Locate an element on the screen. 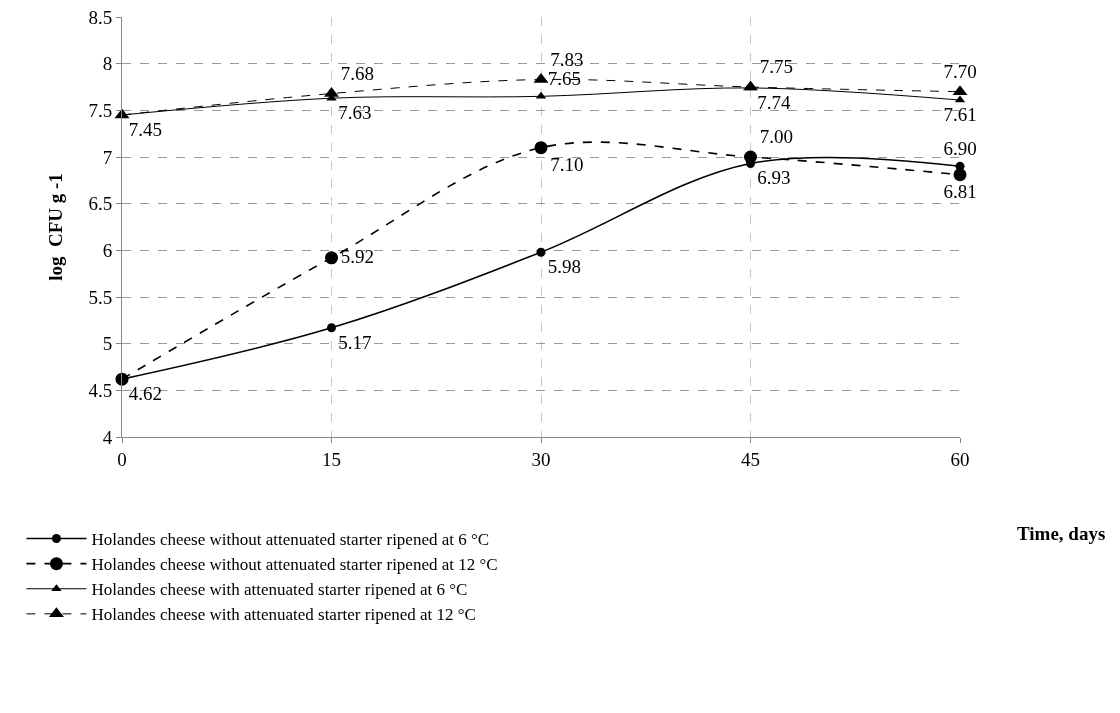  y-tick-label: 5.5 is located at coordinates (100, 297).